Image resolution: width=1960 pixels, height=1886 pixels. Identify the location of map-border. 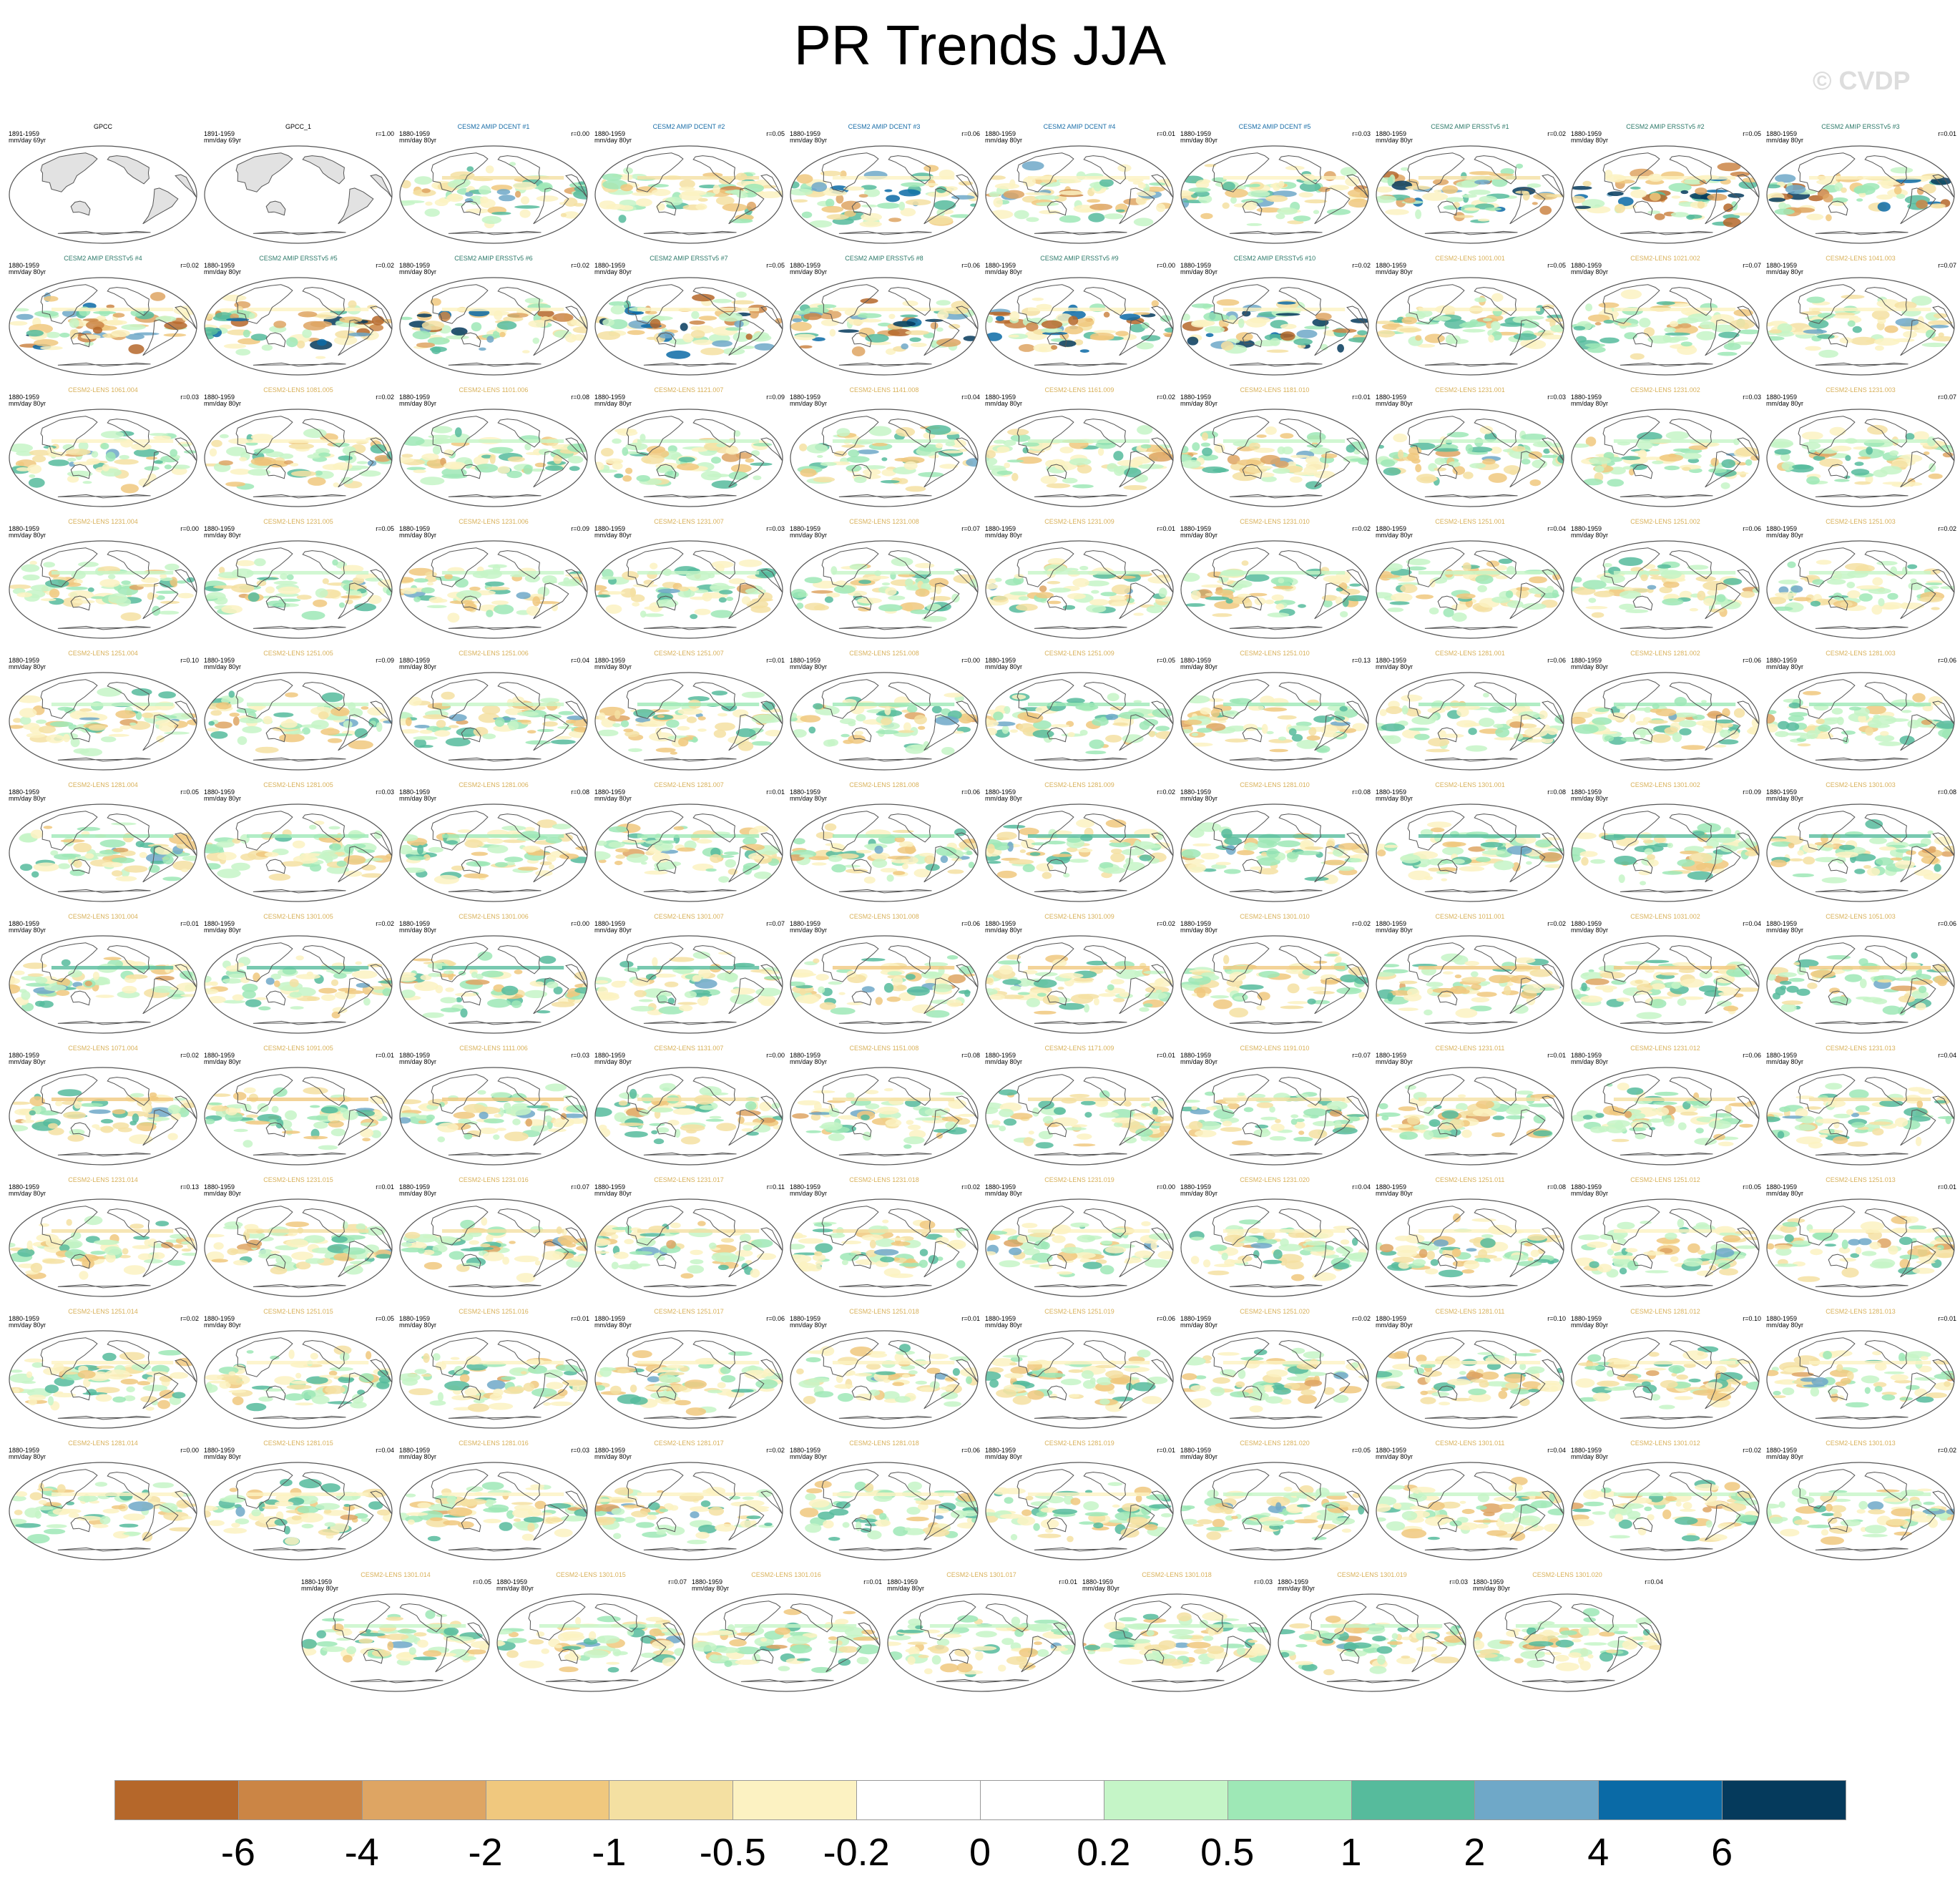
(688, 194).